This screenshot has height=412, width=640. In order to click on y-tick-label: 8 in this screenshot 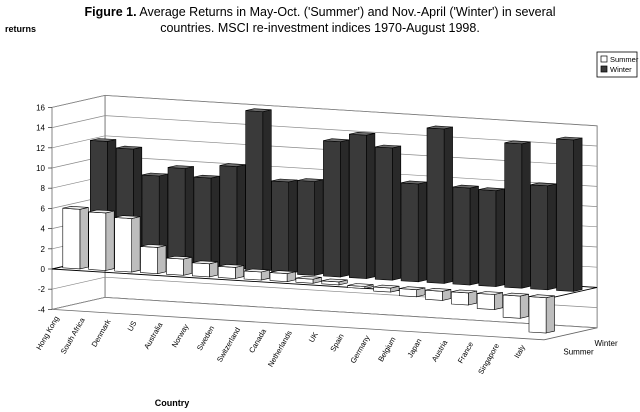, I will do `click(43, 188)`.